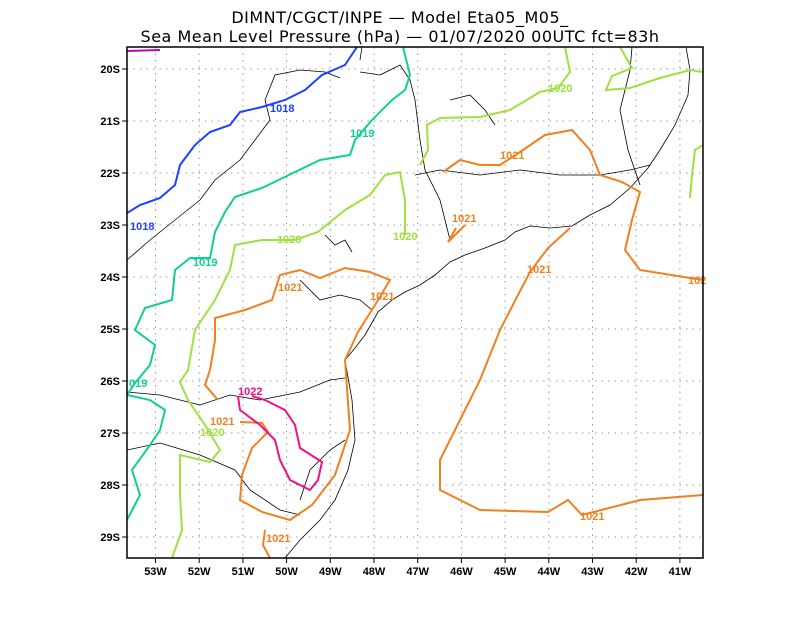 The image size is (800, 618). Describe the element at coordinates (110, 278) in the screenshot. I see `lat-tick-label: 24S` at that location.